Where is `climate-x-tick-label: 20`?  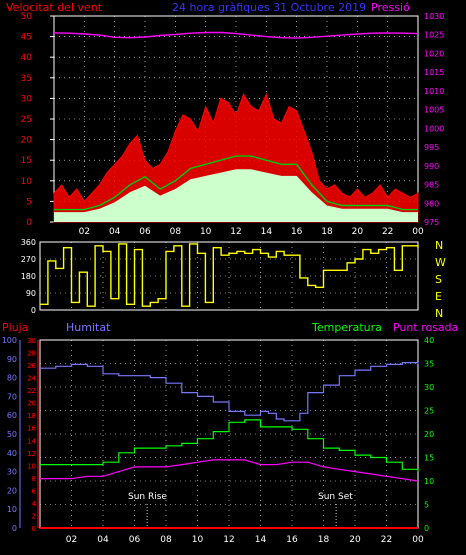 climate-x-tick-label: 20 is located at coordinates (355, 540).